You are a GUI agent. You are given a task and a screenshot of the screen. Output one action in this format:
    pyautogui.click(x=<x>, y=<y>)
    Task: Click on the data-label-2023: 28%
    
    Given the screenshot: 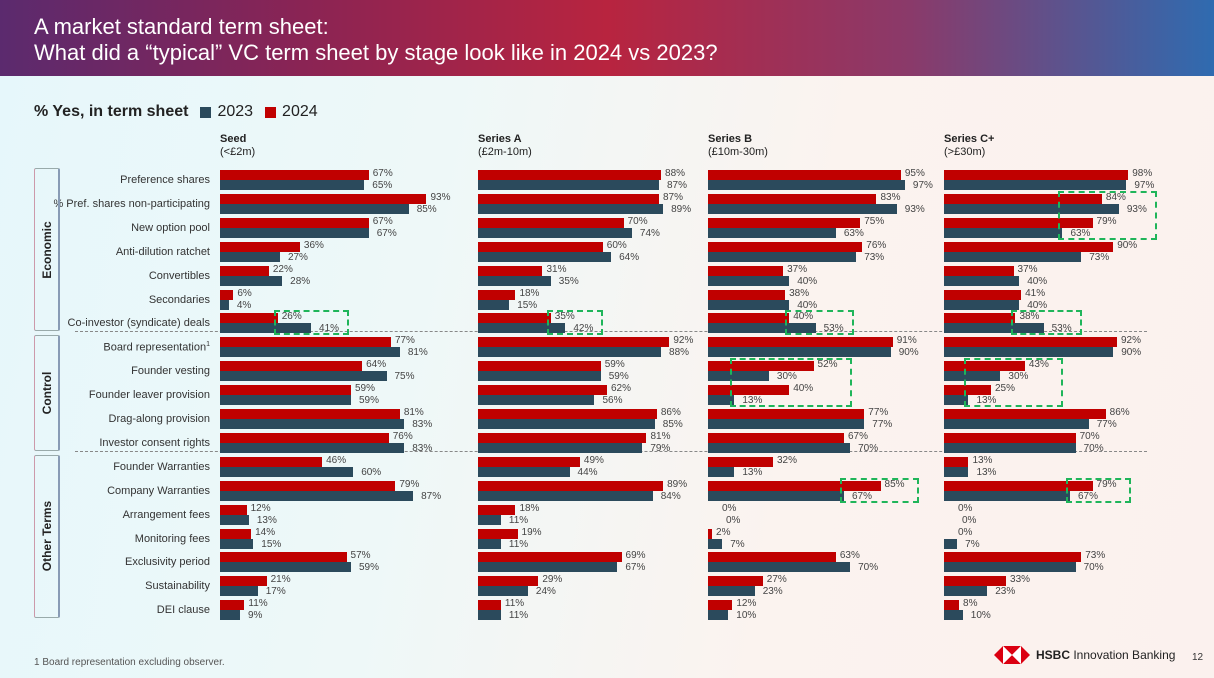 What is the action you would take?
    pyautogui.click(x=300, y=281)
    